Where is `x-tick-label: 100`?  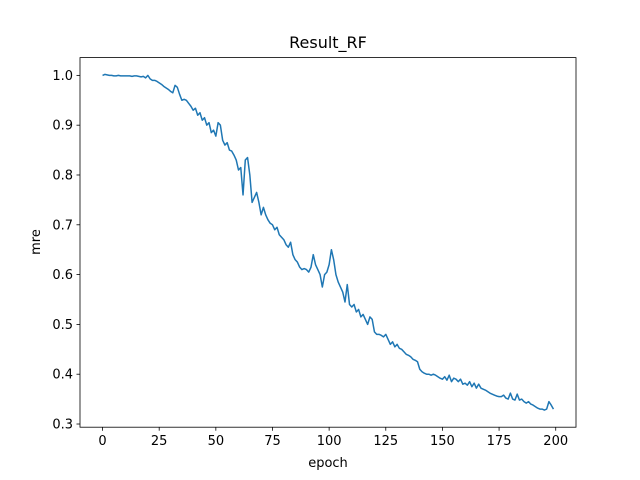
x-tick-label: 100 is located at coordinates (329, 441).